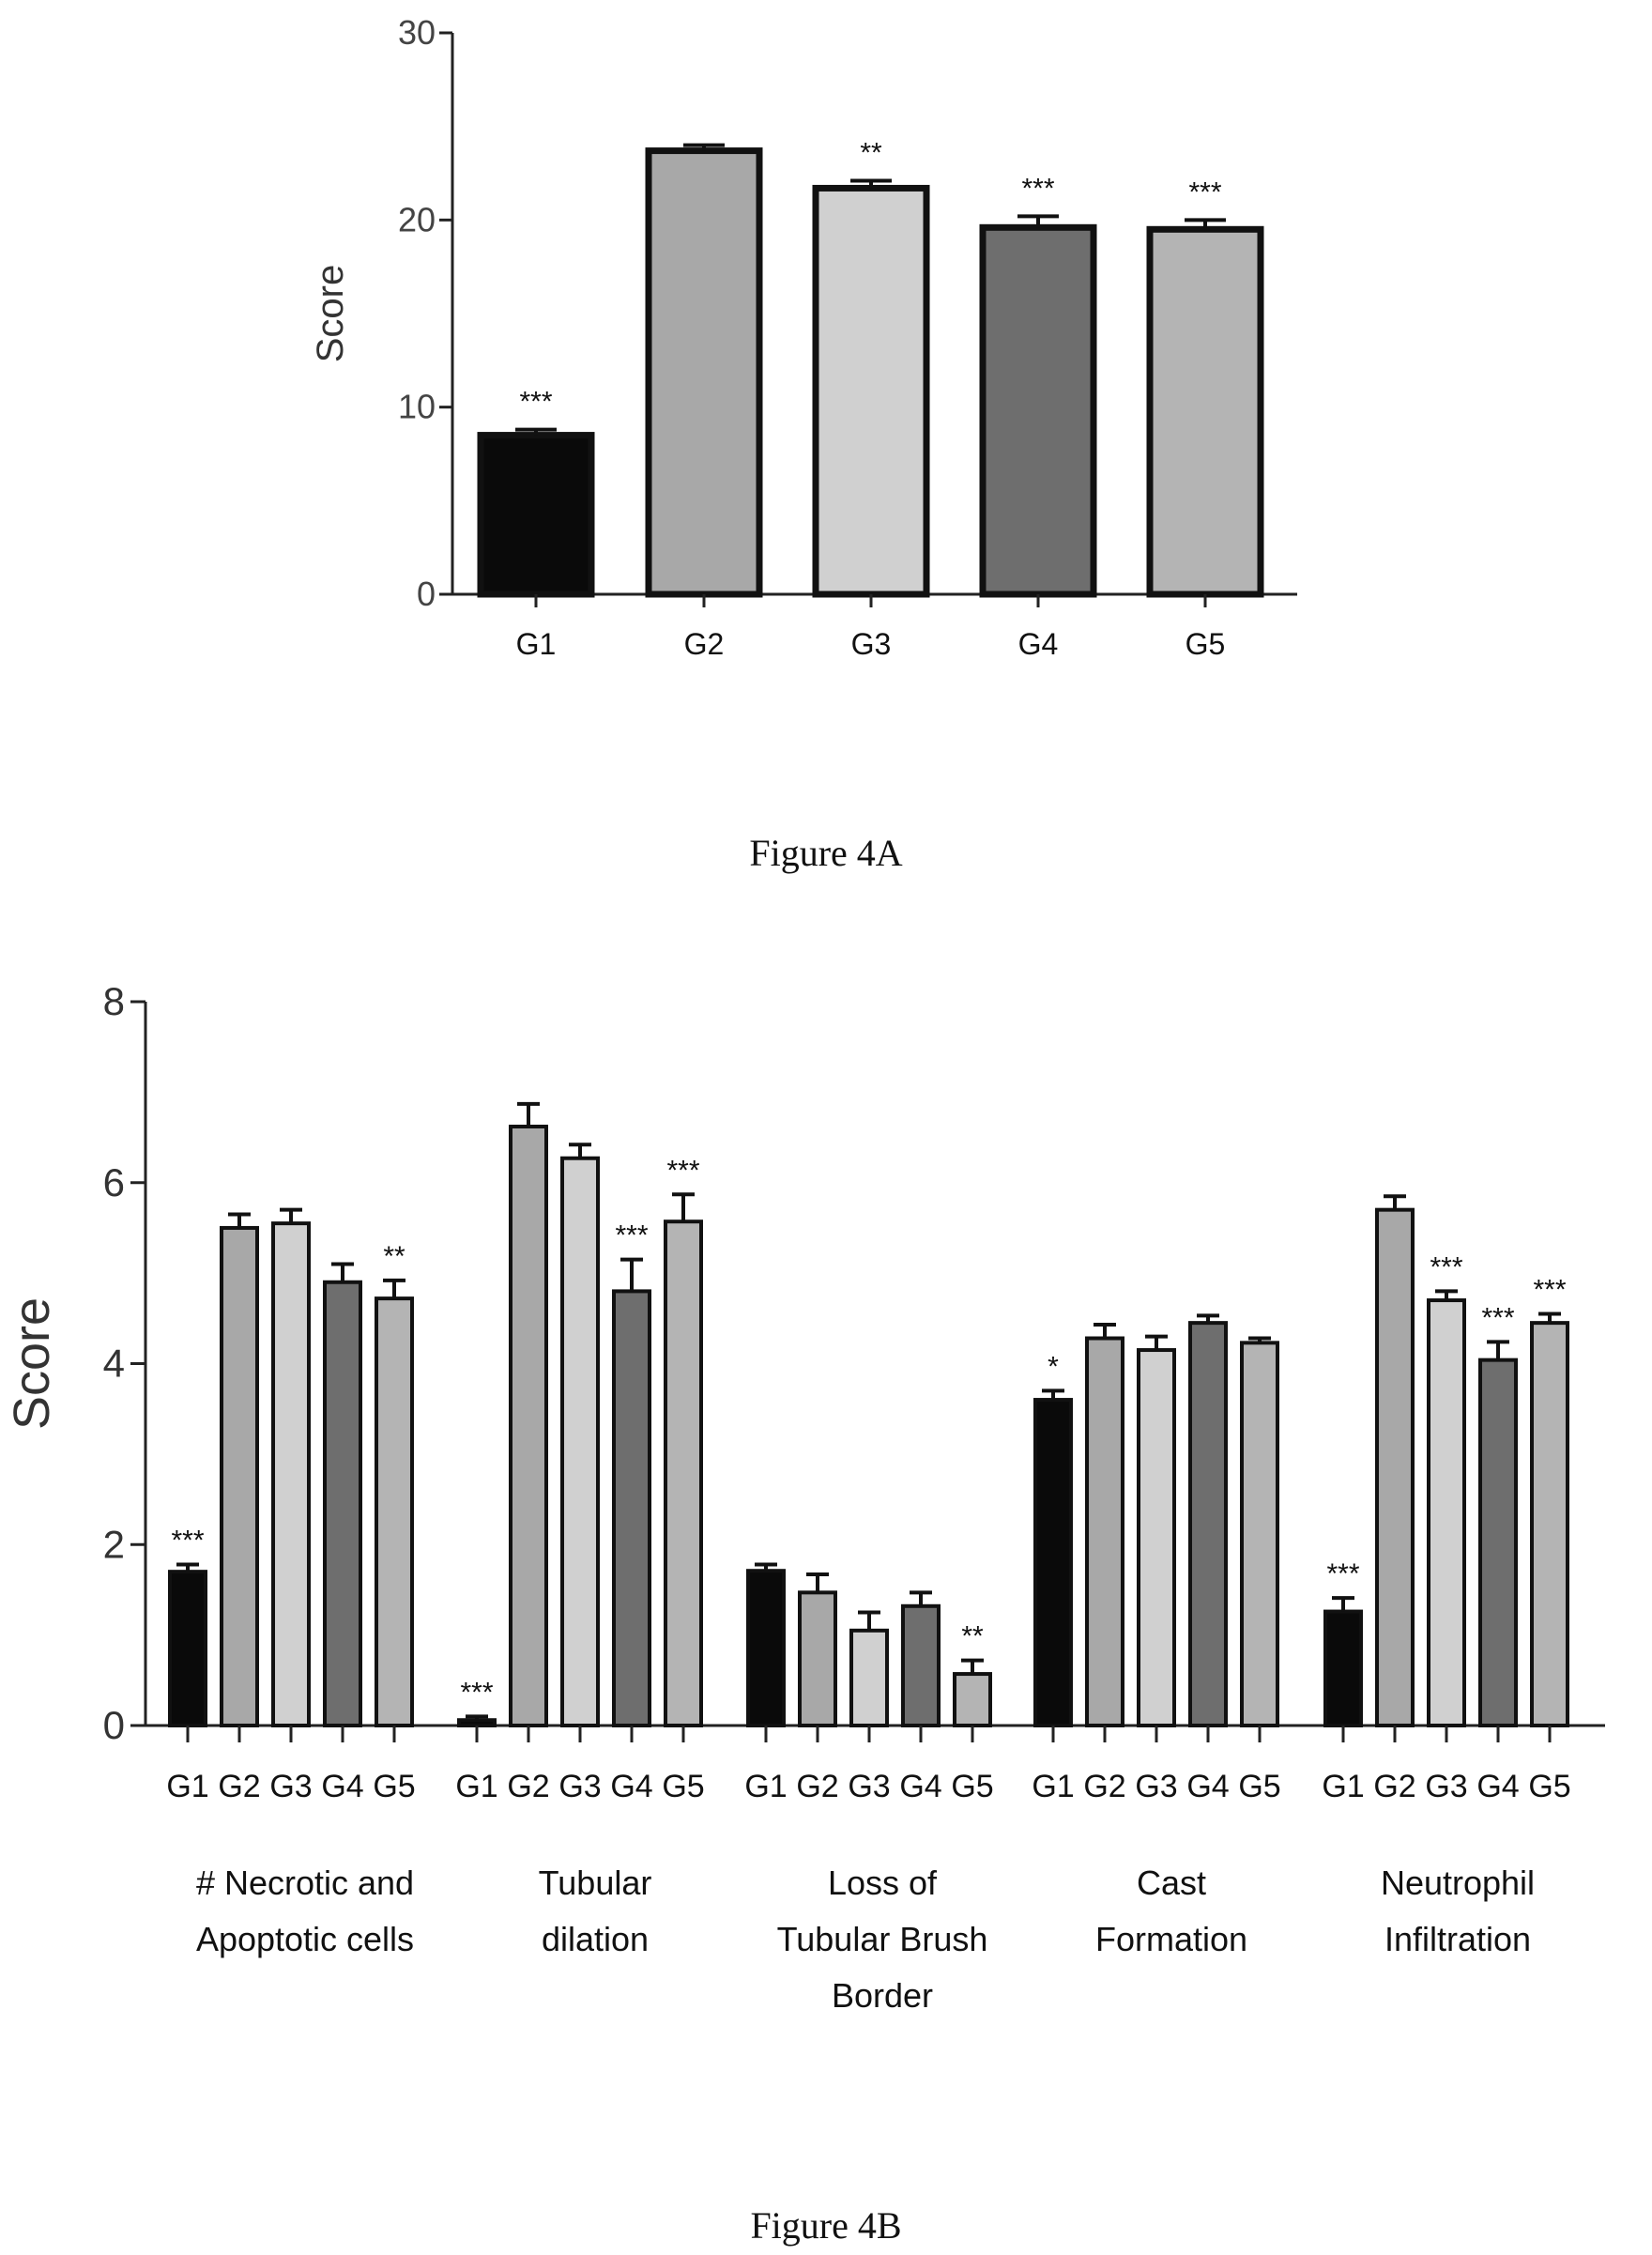 The image size is (1652, 2255). I want to click on y-tick-label: 2, so click(114, 1544).